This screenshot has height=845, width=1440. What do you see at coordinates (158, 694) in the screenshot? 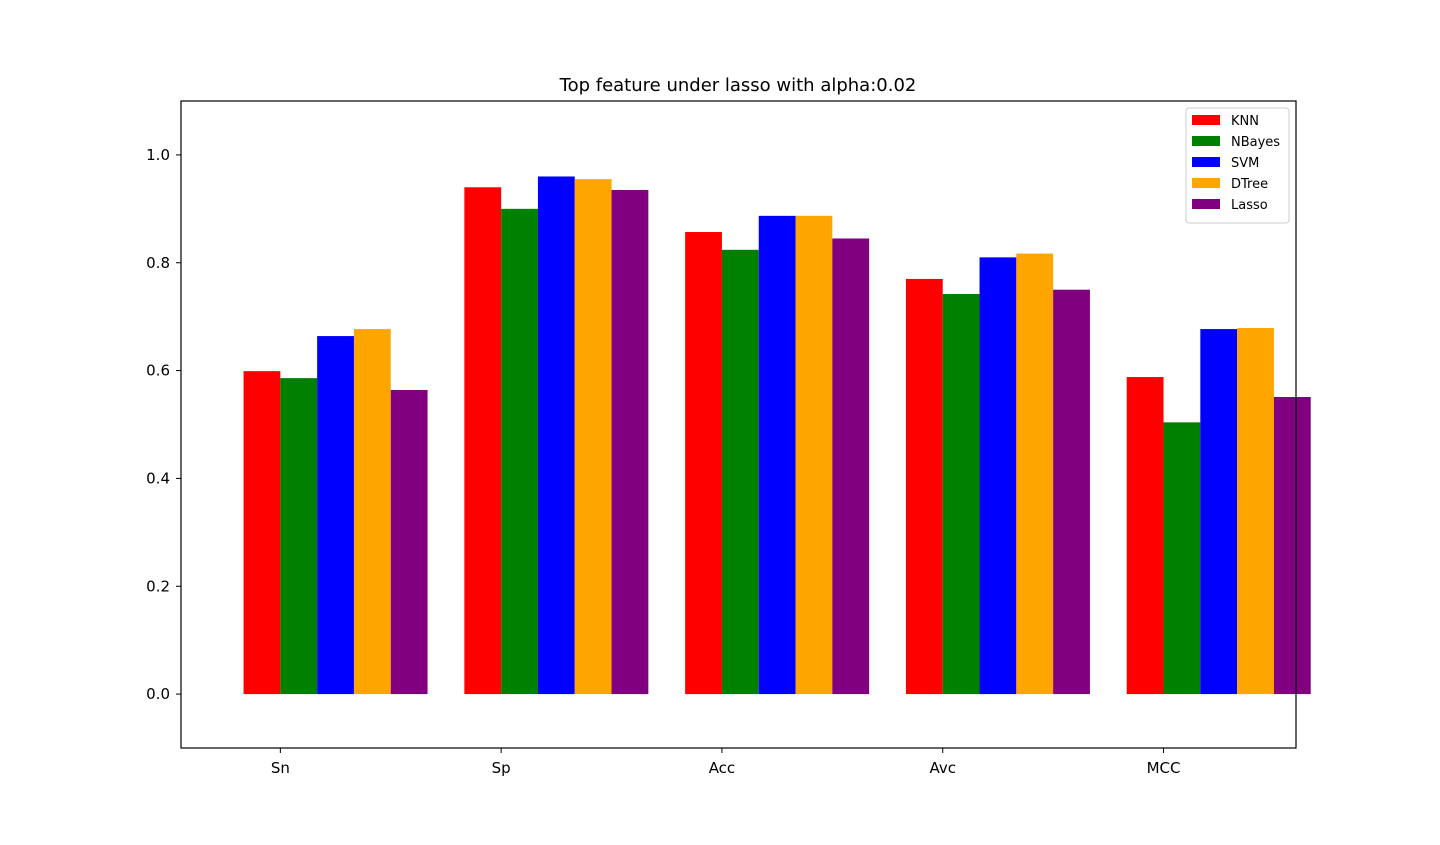
I see `y-tick-label: 0.0` at bounding box center [158, 694].